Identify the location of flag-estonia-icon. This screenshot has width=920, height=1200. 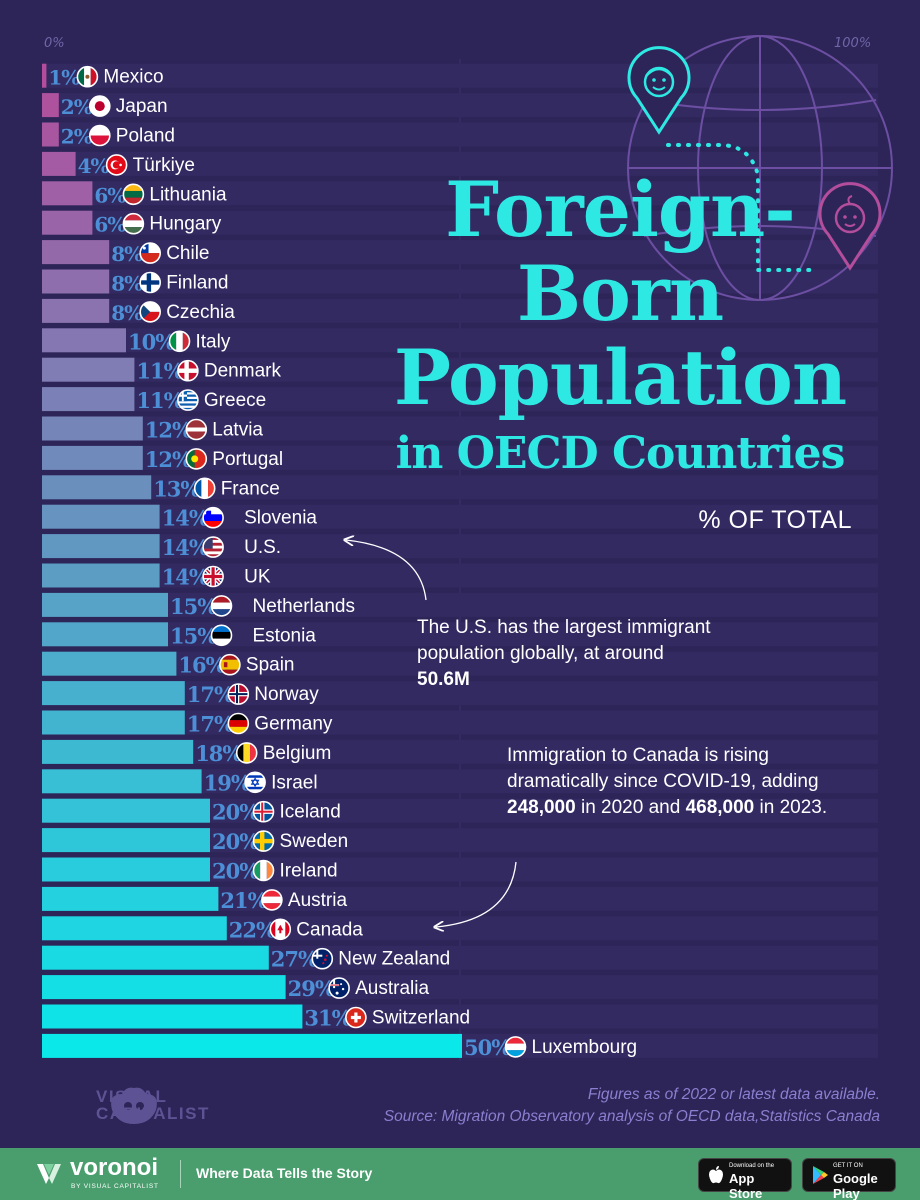
(221, 635).